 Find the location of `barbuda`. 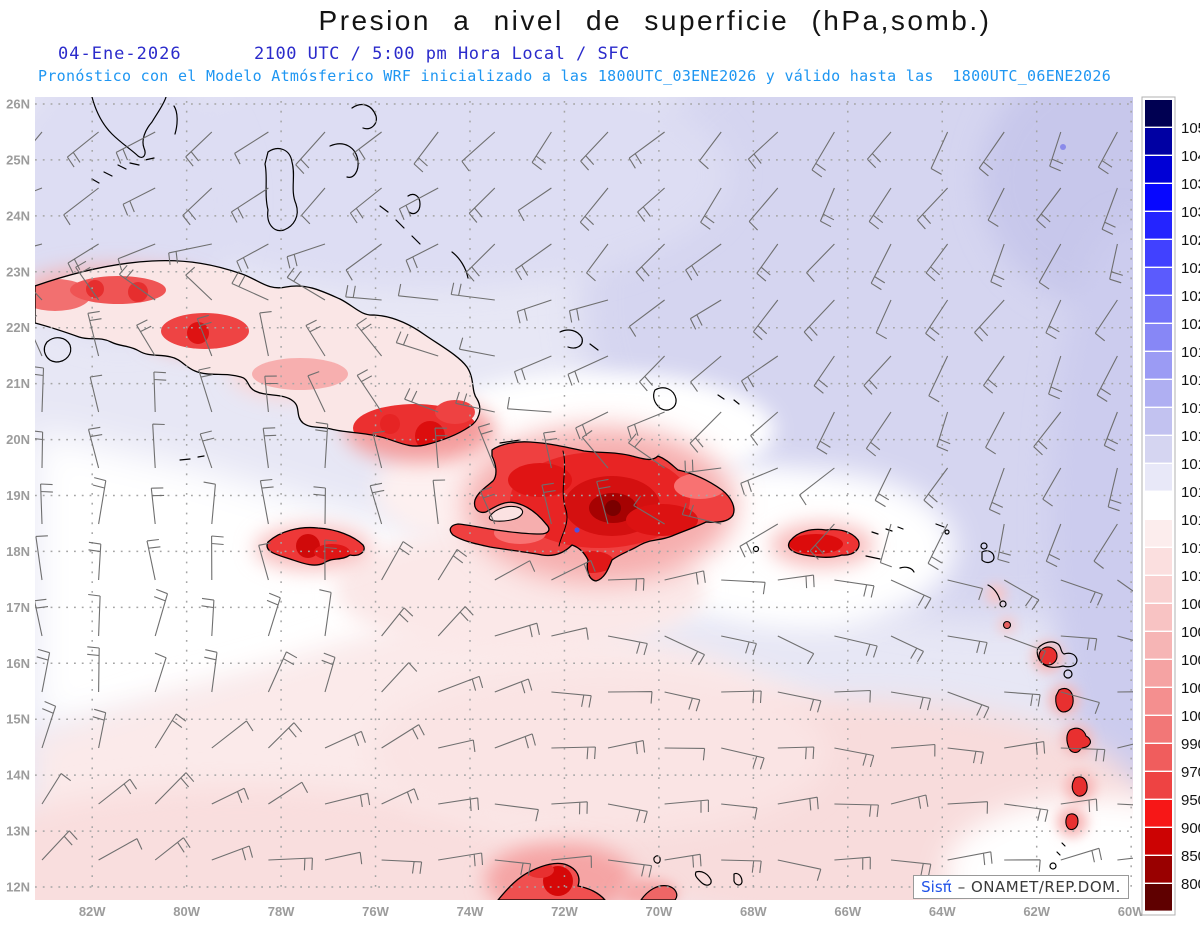

barbuda is located at coordinates (984, 546).